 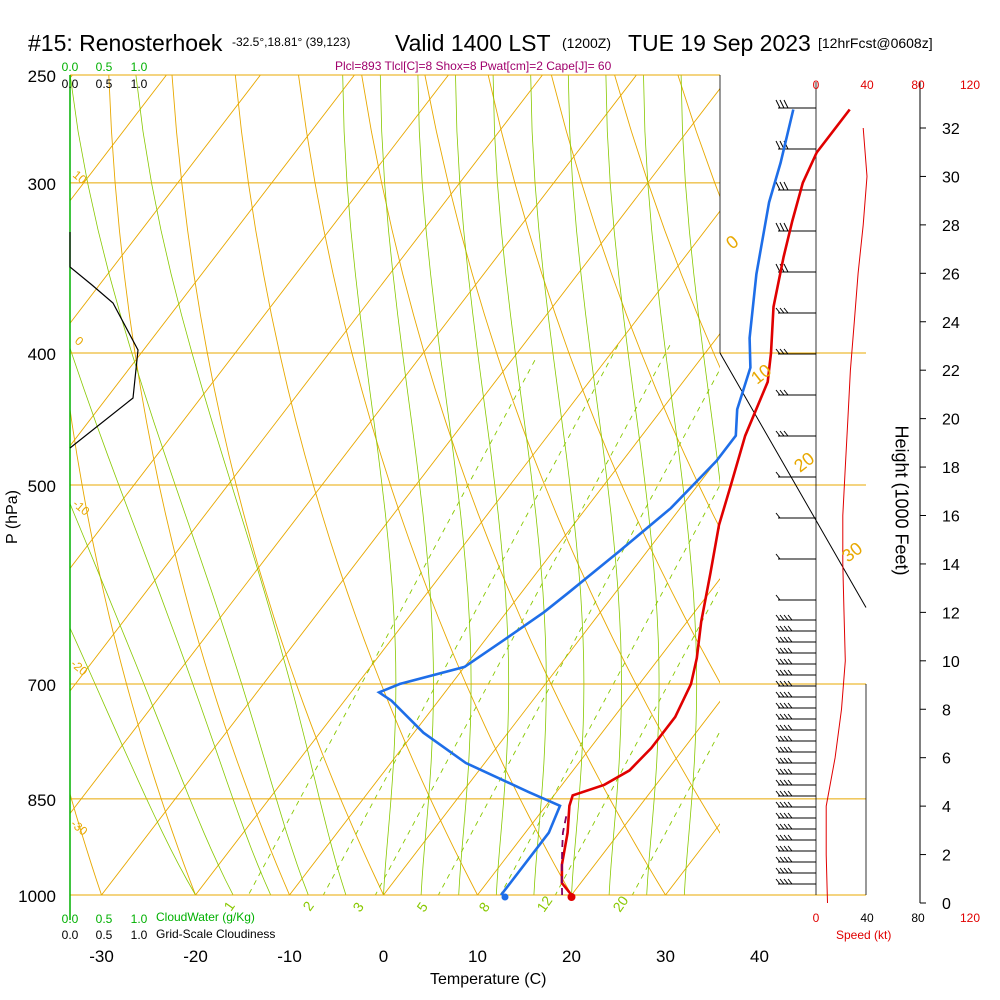 What do you see at coordinates (951, 371) in the screenshot?
I see `height-tick-label: 22` at bounding box center [951, 371].